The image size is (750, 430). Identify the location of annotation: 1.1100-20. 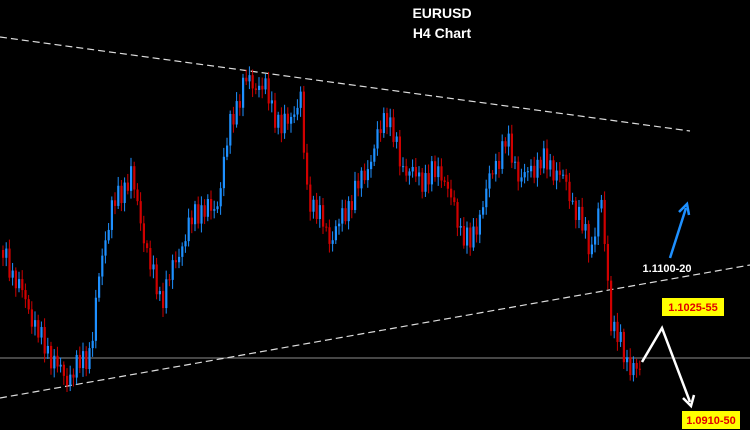
(667, 269).